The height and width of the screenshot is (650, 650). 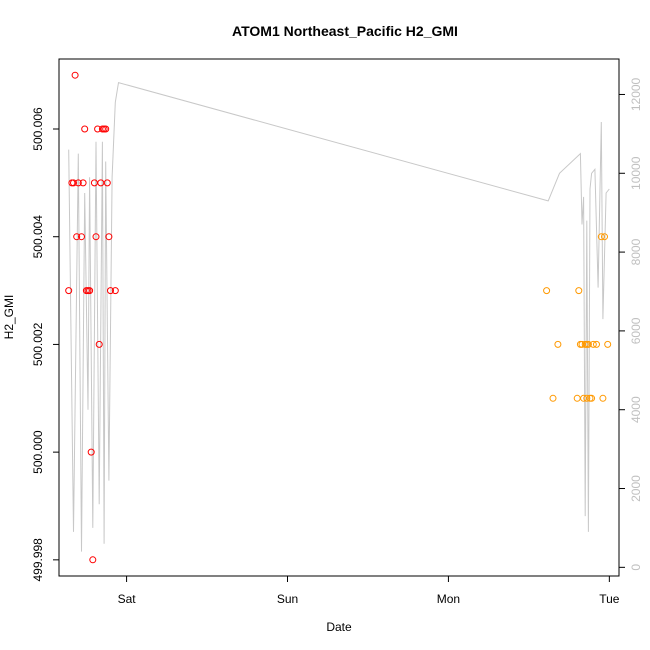 I want to click on x-axis-label: Date, so click(x=339, y=627).